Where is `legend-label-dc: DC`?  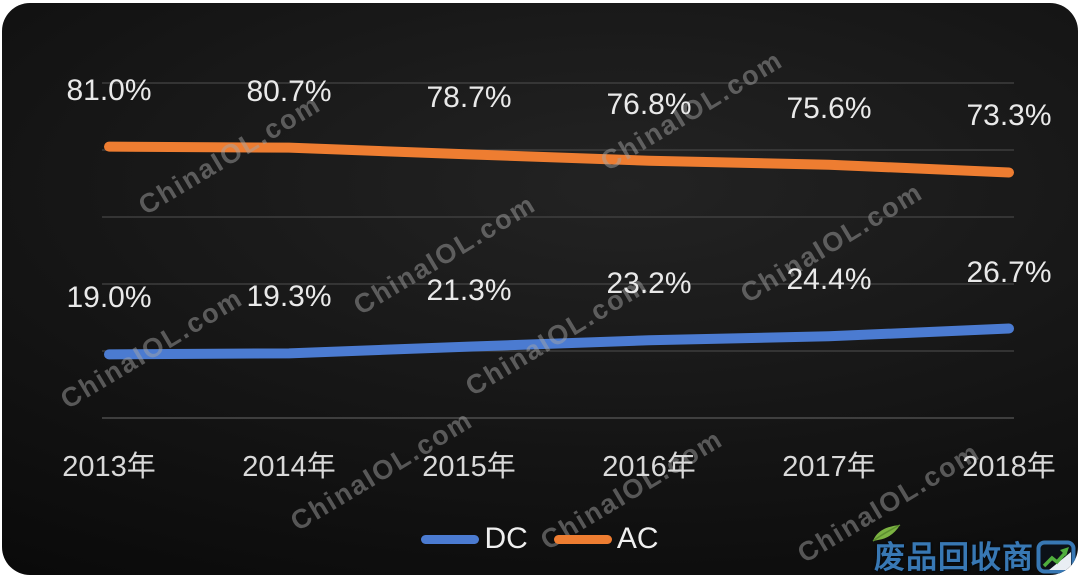 legend-label-dc: DC is located at coordinates (506, 538).